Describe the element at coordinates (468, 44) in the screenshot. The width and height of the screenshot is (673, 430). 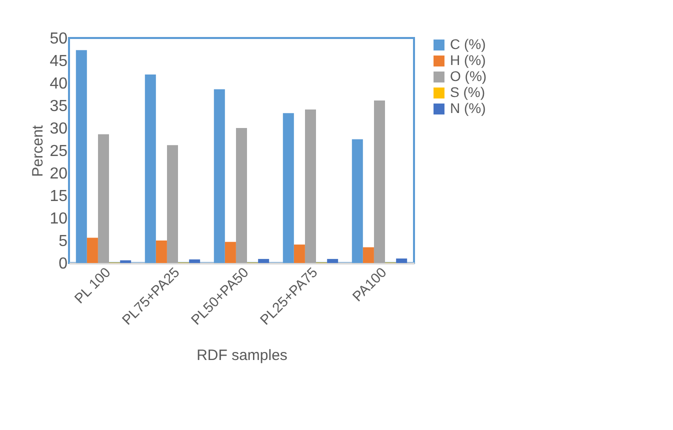
I see `legend-label: C (%)` at that location.